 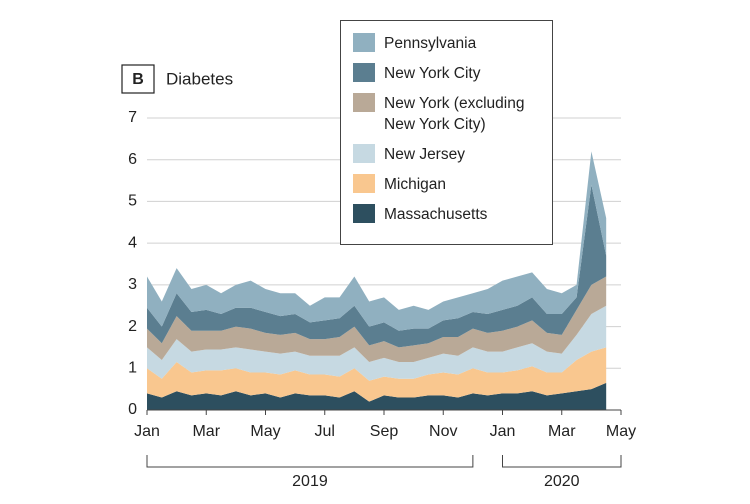 I want to click on y-tick-label: 6, so click(x=132, y=159).